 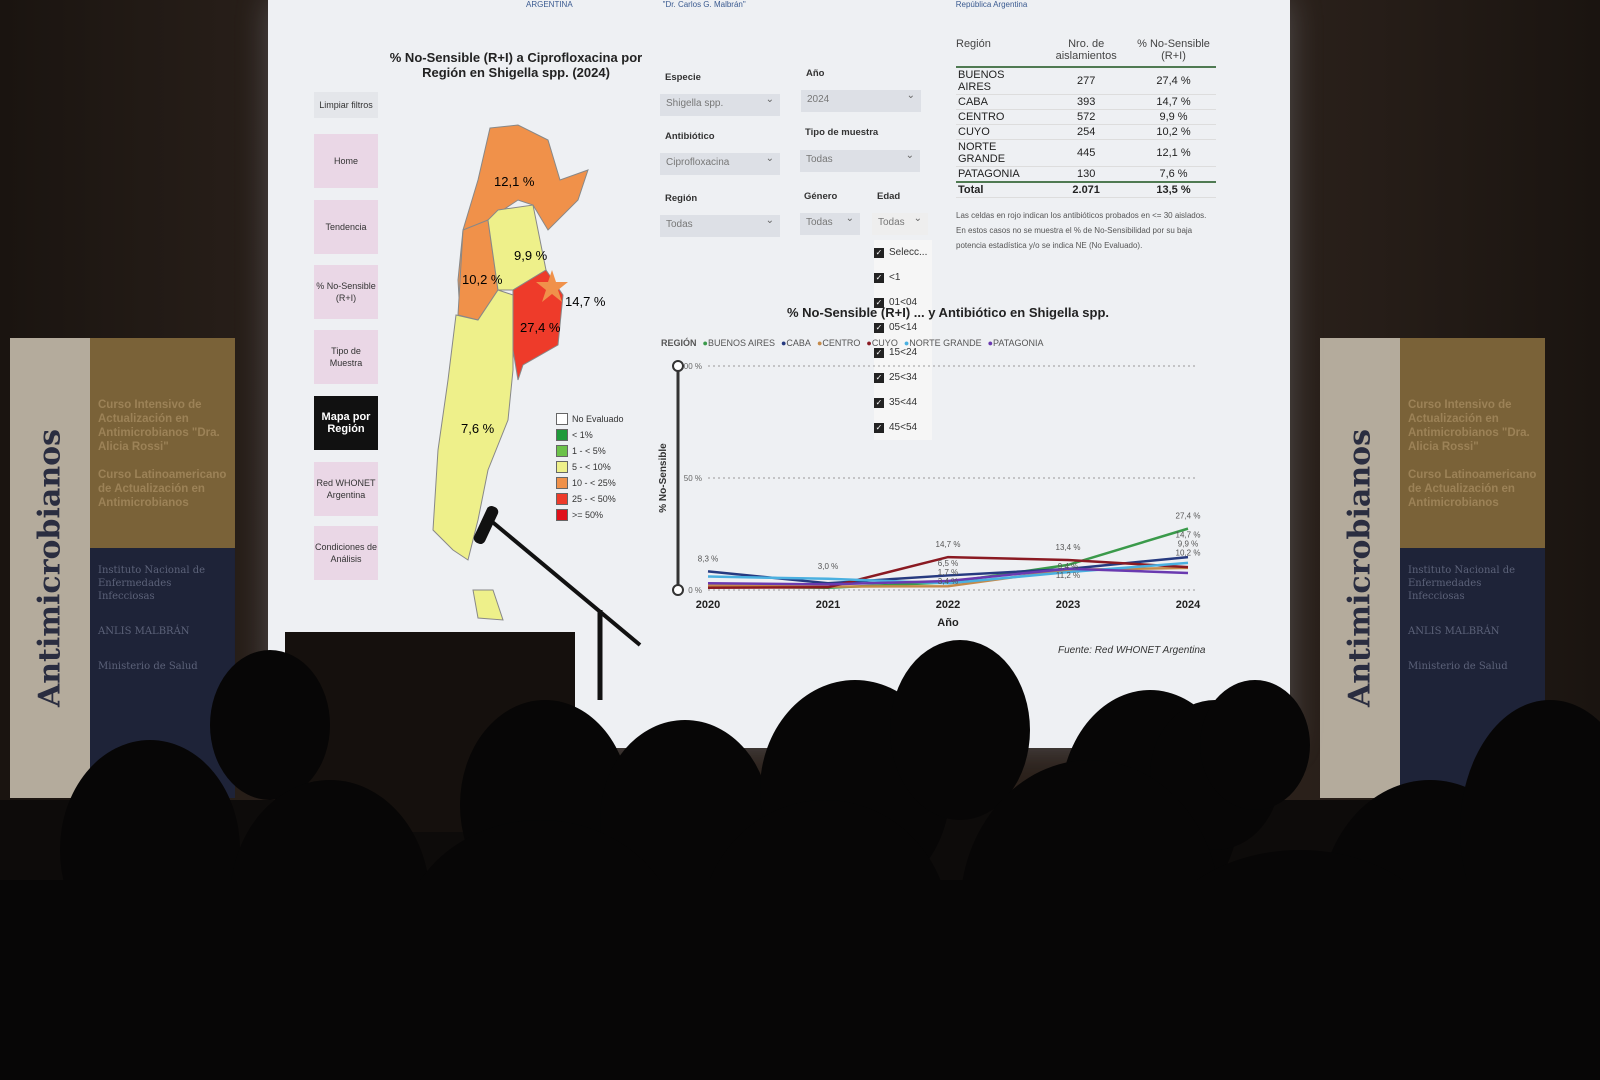 What do you see at coordinates (346, 489) in the screenshot?
I see `nav-red-whonet: Red WHONET Argentina` at bounding box center [346, 489].